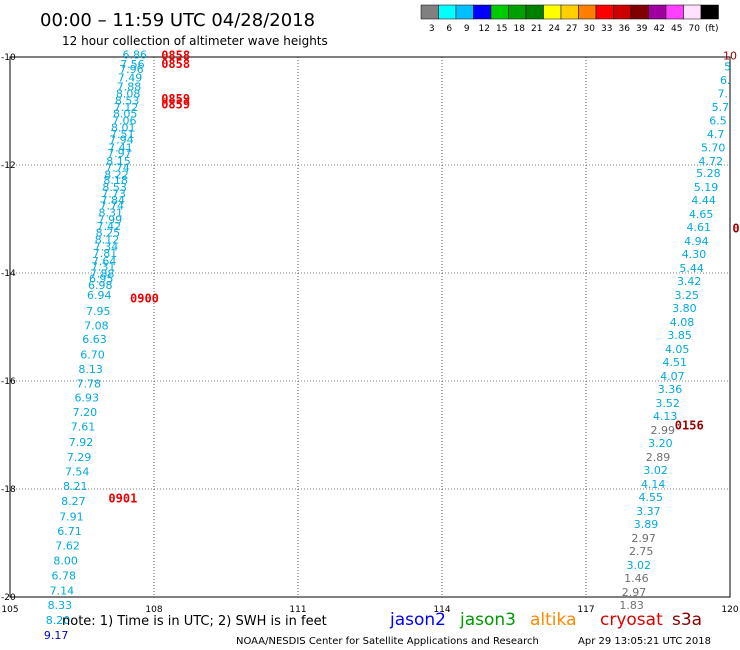  What do you see at coordinates (64, 576) in the screenshot?
I see `wave-height-label: 6.78` at bounding box center [64, 576].